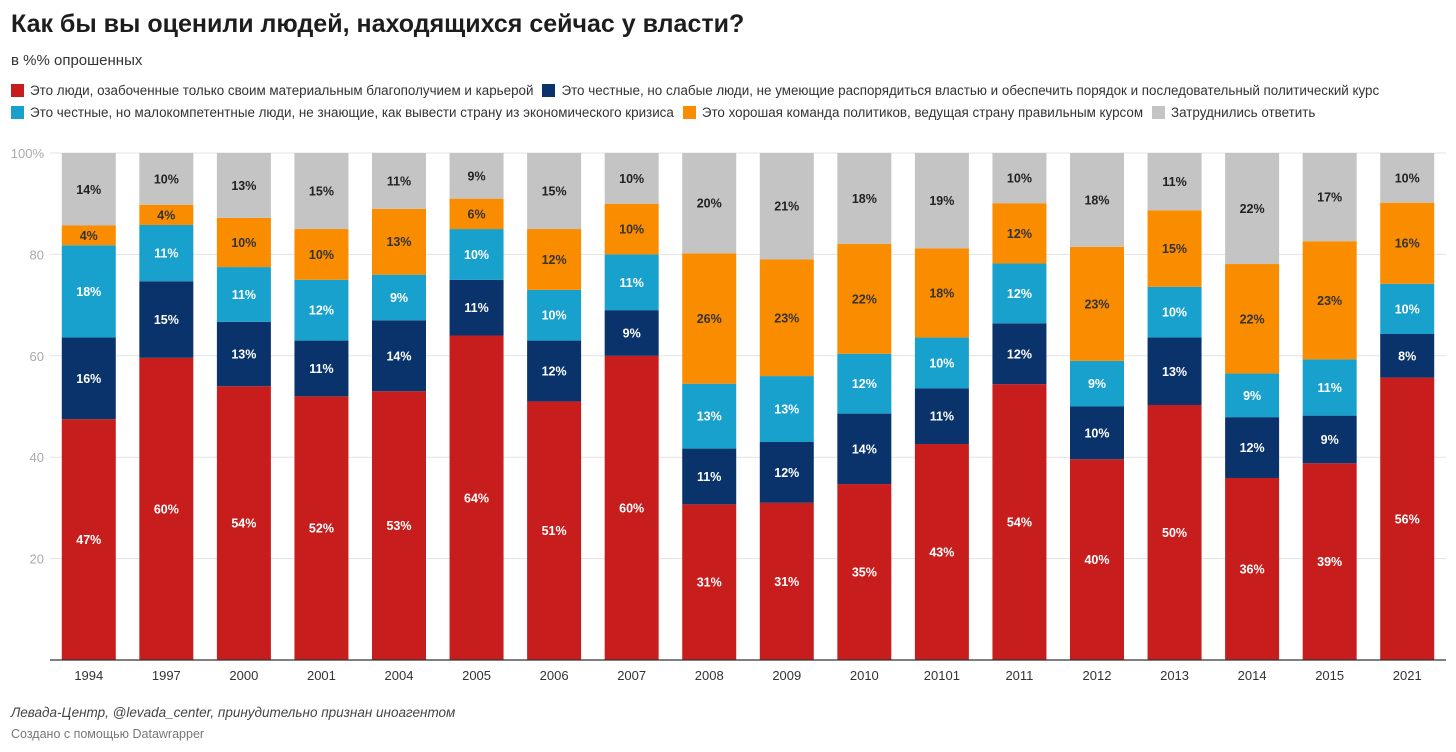 The height and width of the screenshot is (752, 1456). What do you see at coordinates (166, 214) in the screenshot?
I see `bar-segment-1997-s3` at bounding box center [166, 214].